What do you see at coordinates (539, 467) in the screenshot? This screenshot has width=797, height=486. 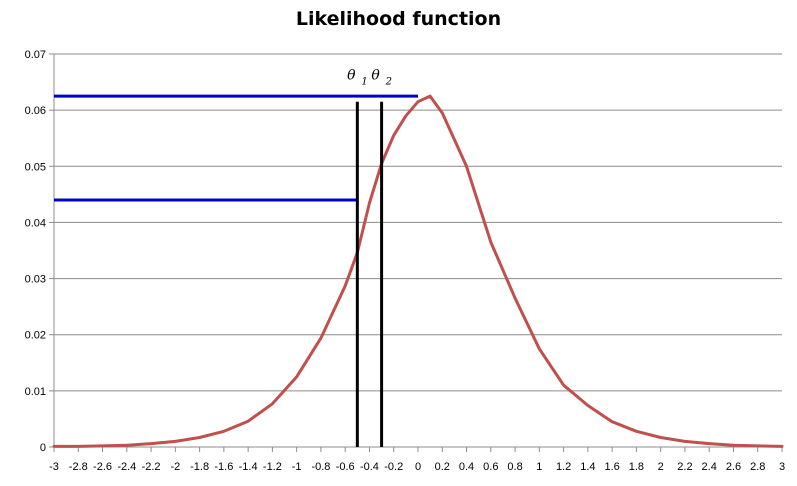 I see `x-tick-label: 1` at bounding box center [539, 467].